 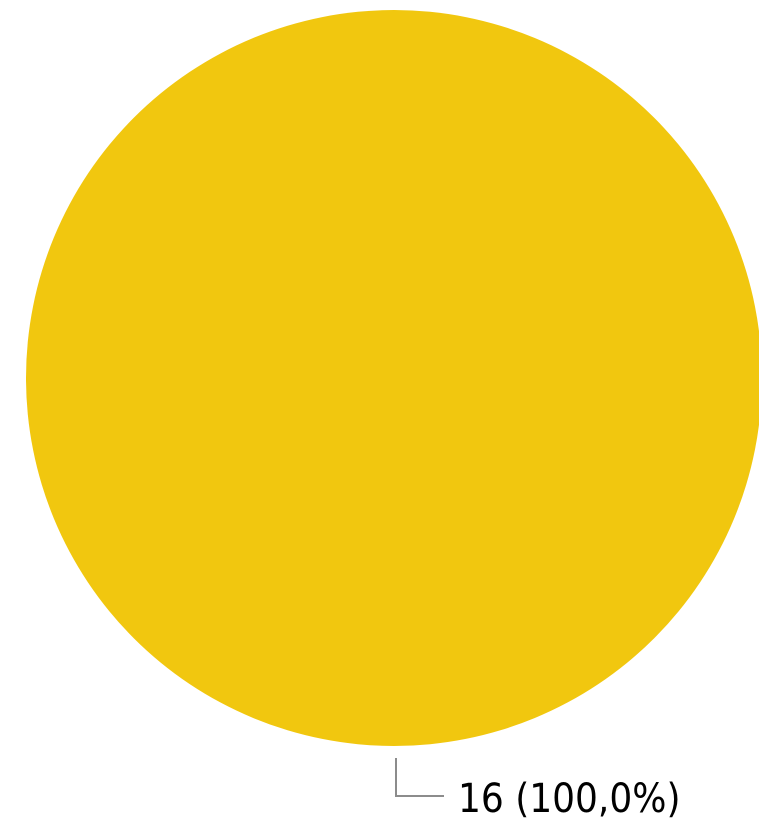 I want to click on slice-data-label: 16 (100,0%), so click(x=569, y=799).